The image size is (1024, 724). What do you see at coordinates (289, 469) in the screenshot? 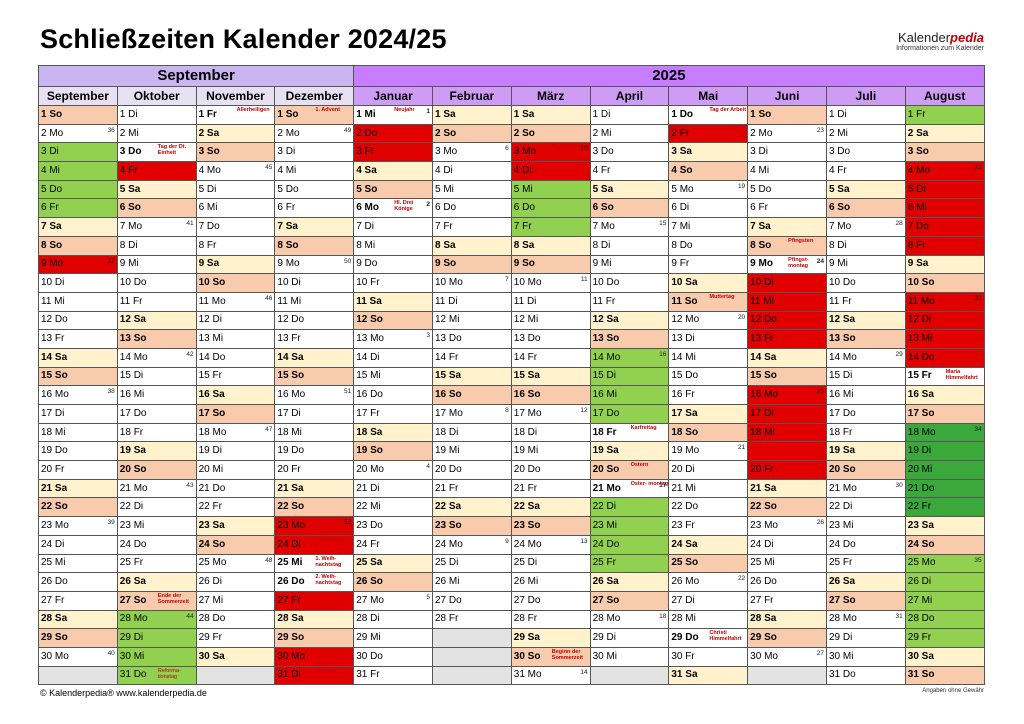
I see `day-label: 20 Fr` at bounding box center [289, 469].